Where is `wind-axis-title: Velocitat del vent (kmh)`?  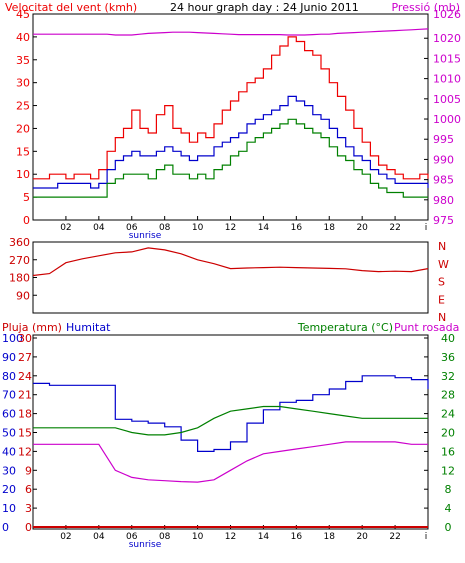
wind-axis-title: Velocitat del vent (kmh) is located at coordinates (71, 7).